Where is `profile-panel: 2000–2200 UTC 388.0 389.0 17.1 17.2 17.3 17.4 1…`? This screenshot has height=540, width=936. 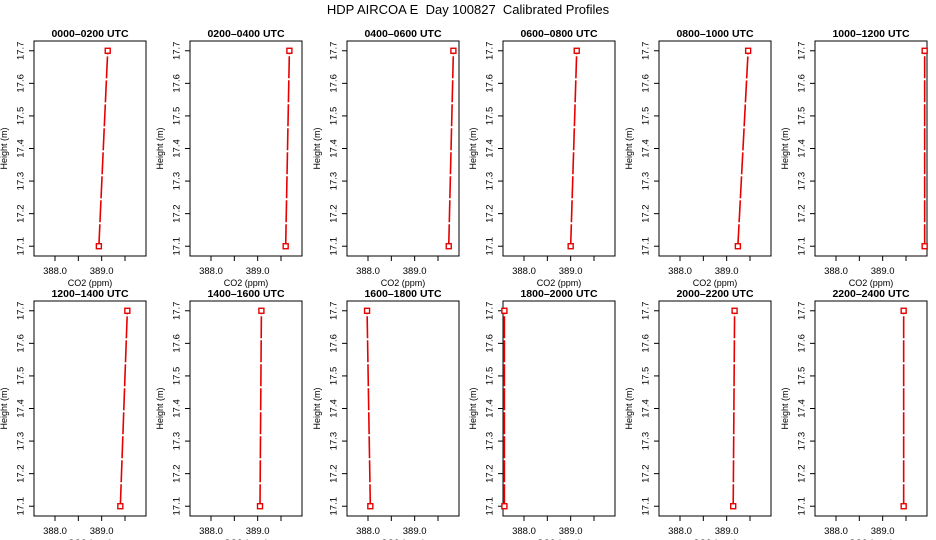
profile-panel: 2000–2200 UTC 388.0 389.0 17.1 17.2 17.3 17.4 1… is located at coordinates (698, 414).